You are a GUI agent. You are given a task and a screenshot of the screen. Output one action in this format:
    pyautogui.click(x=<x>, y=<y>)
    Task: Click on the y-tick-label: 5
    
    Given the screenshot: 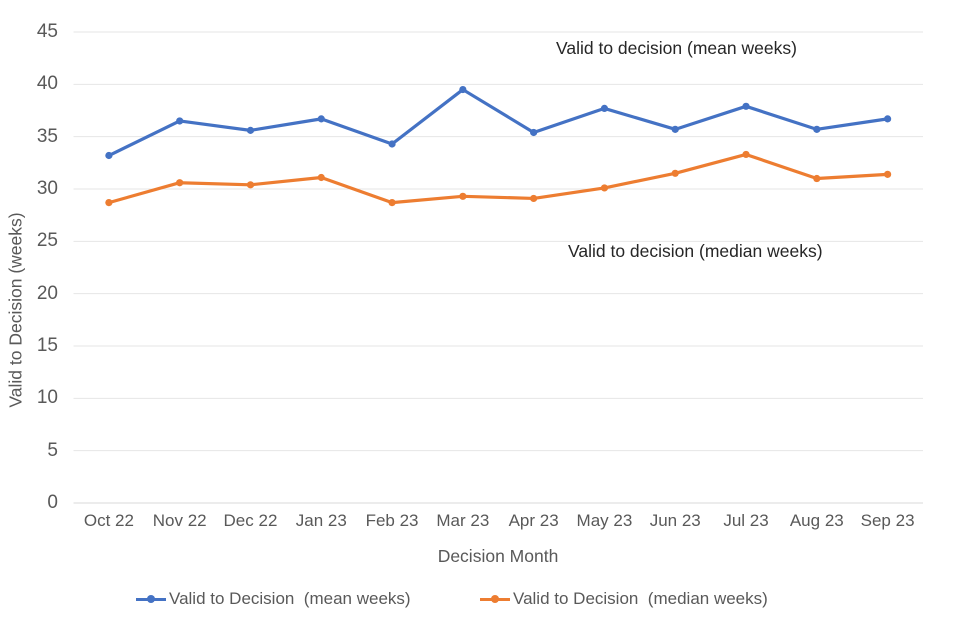 What is the action you would take?
    pyautogui.click(x=52, y=450)
    